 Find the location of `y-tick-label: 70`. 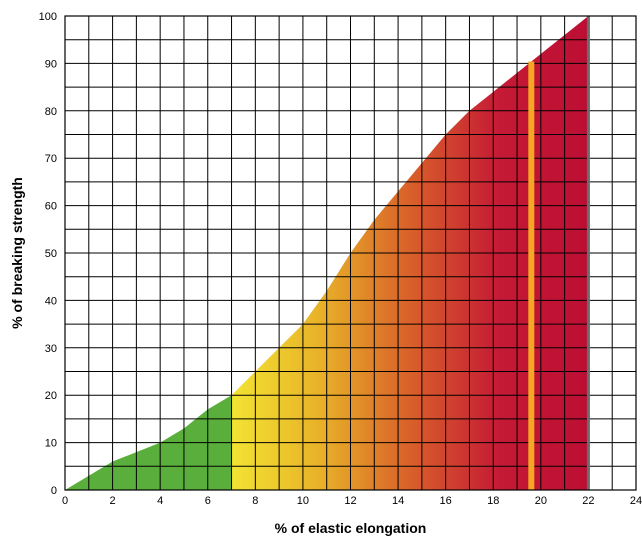

y-tick-label: 70 is located at coordinates (51, 159).